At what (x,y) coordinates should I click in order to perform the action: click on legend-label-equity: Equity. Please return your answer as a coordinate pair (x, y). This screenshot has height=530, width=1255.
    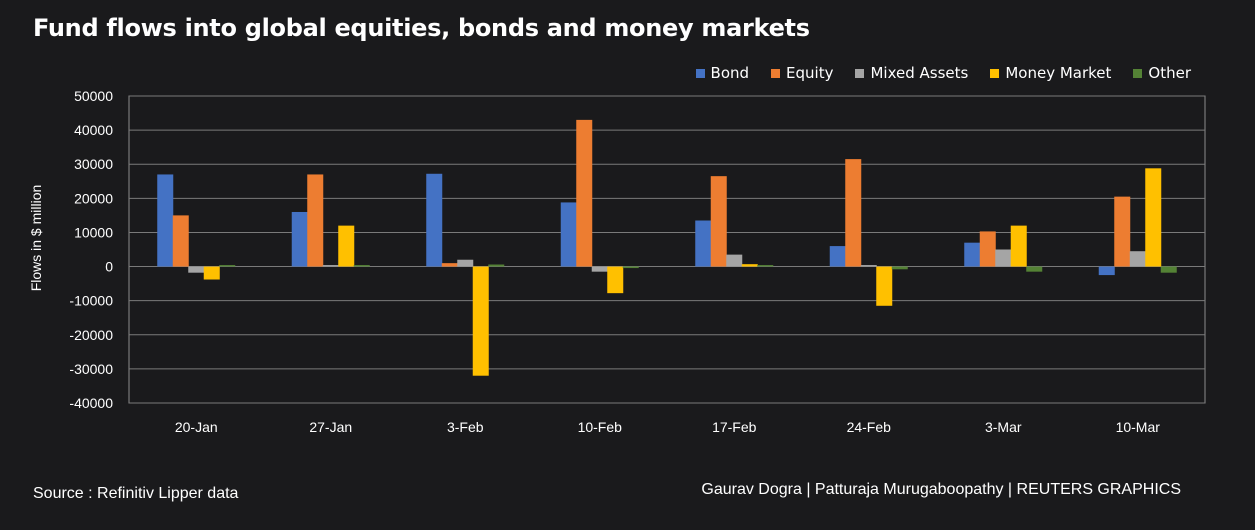
    Looking at the image, I should click on (810, 73).